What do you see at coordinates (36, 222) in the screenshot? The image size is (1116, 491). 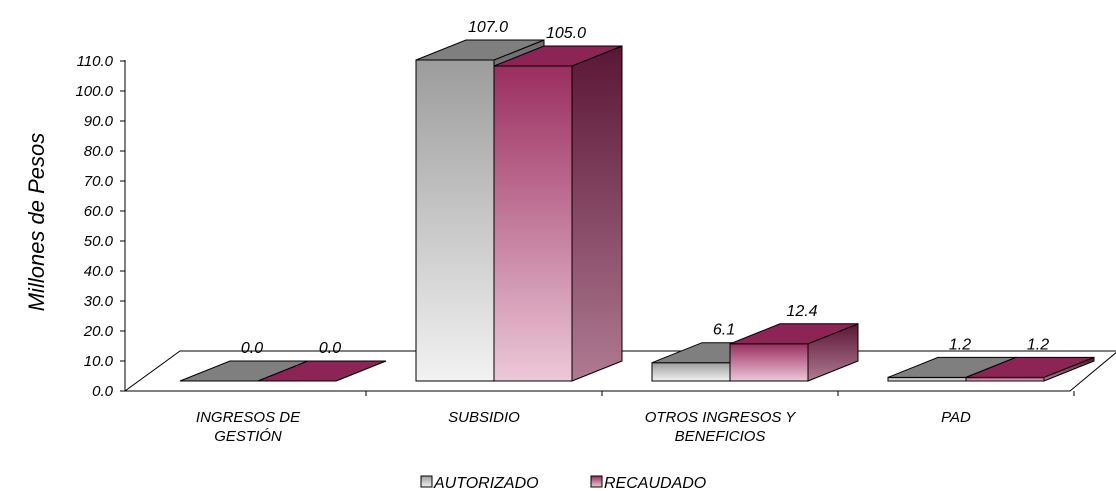 I see `y-axis-label: Millones de Pesos` at bounding box center [36, 222].